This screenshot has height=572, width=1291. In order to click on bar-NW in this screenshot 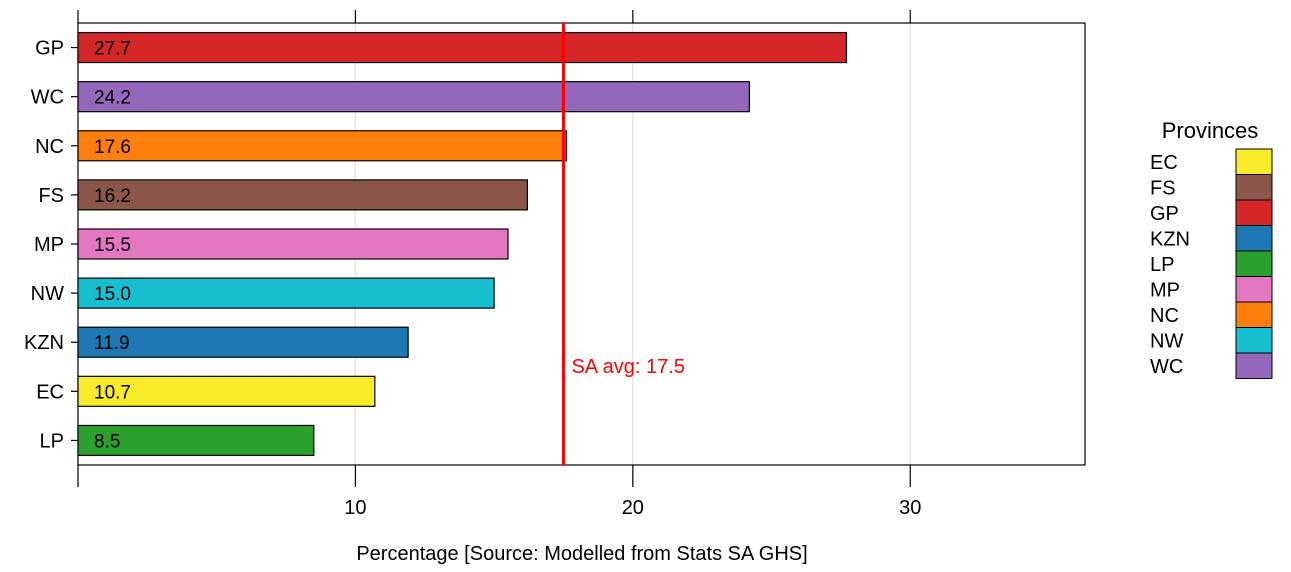, I will do `click(286, 293)`.